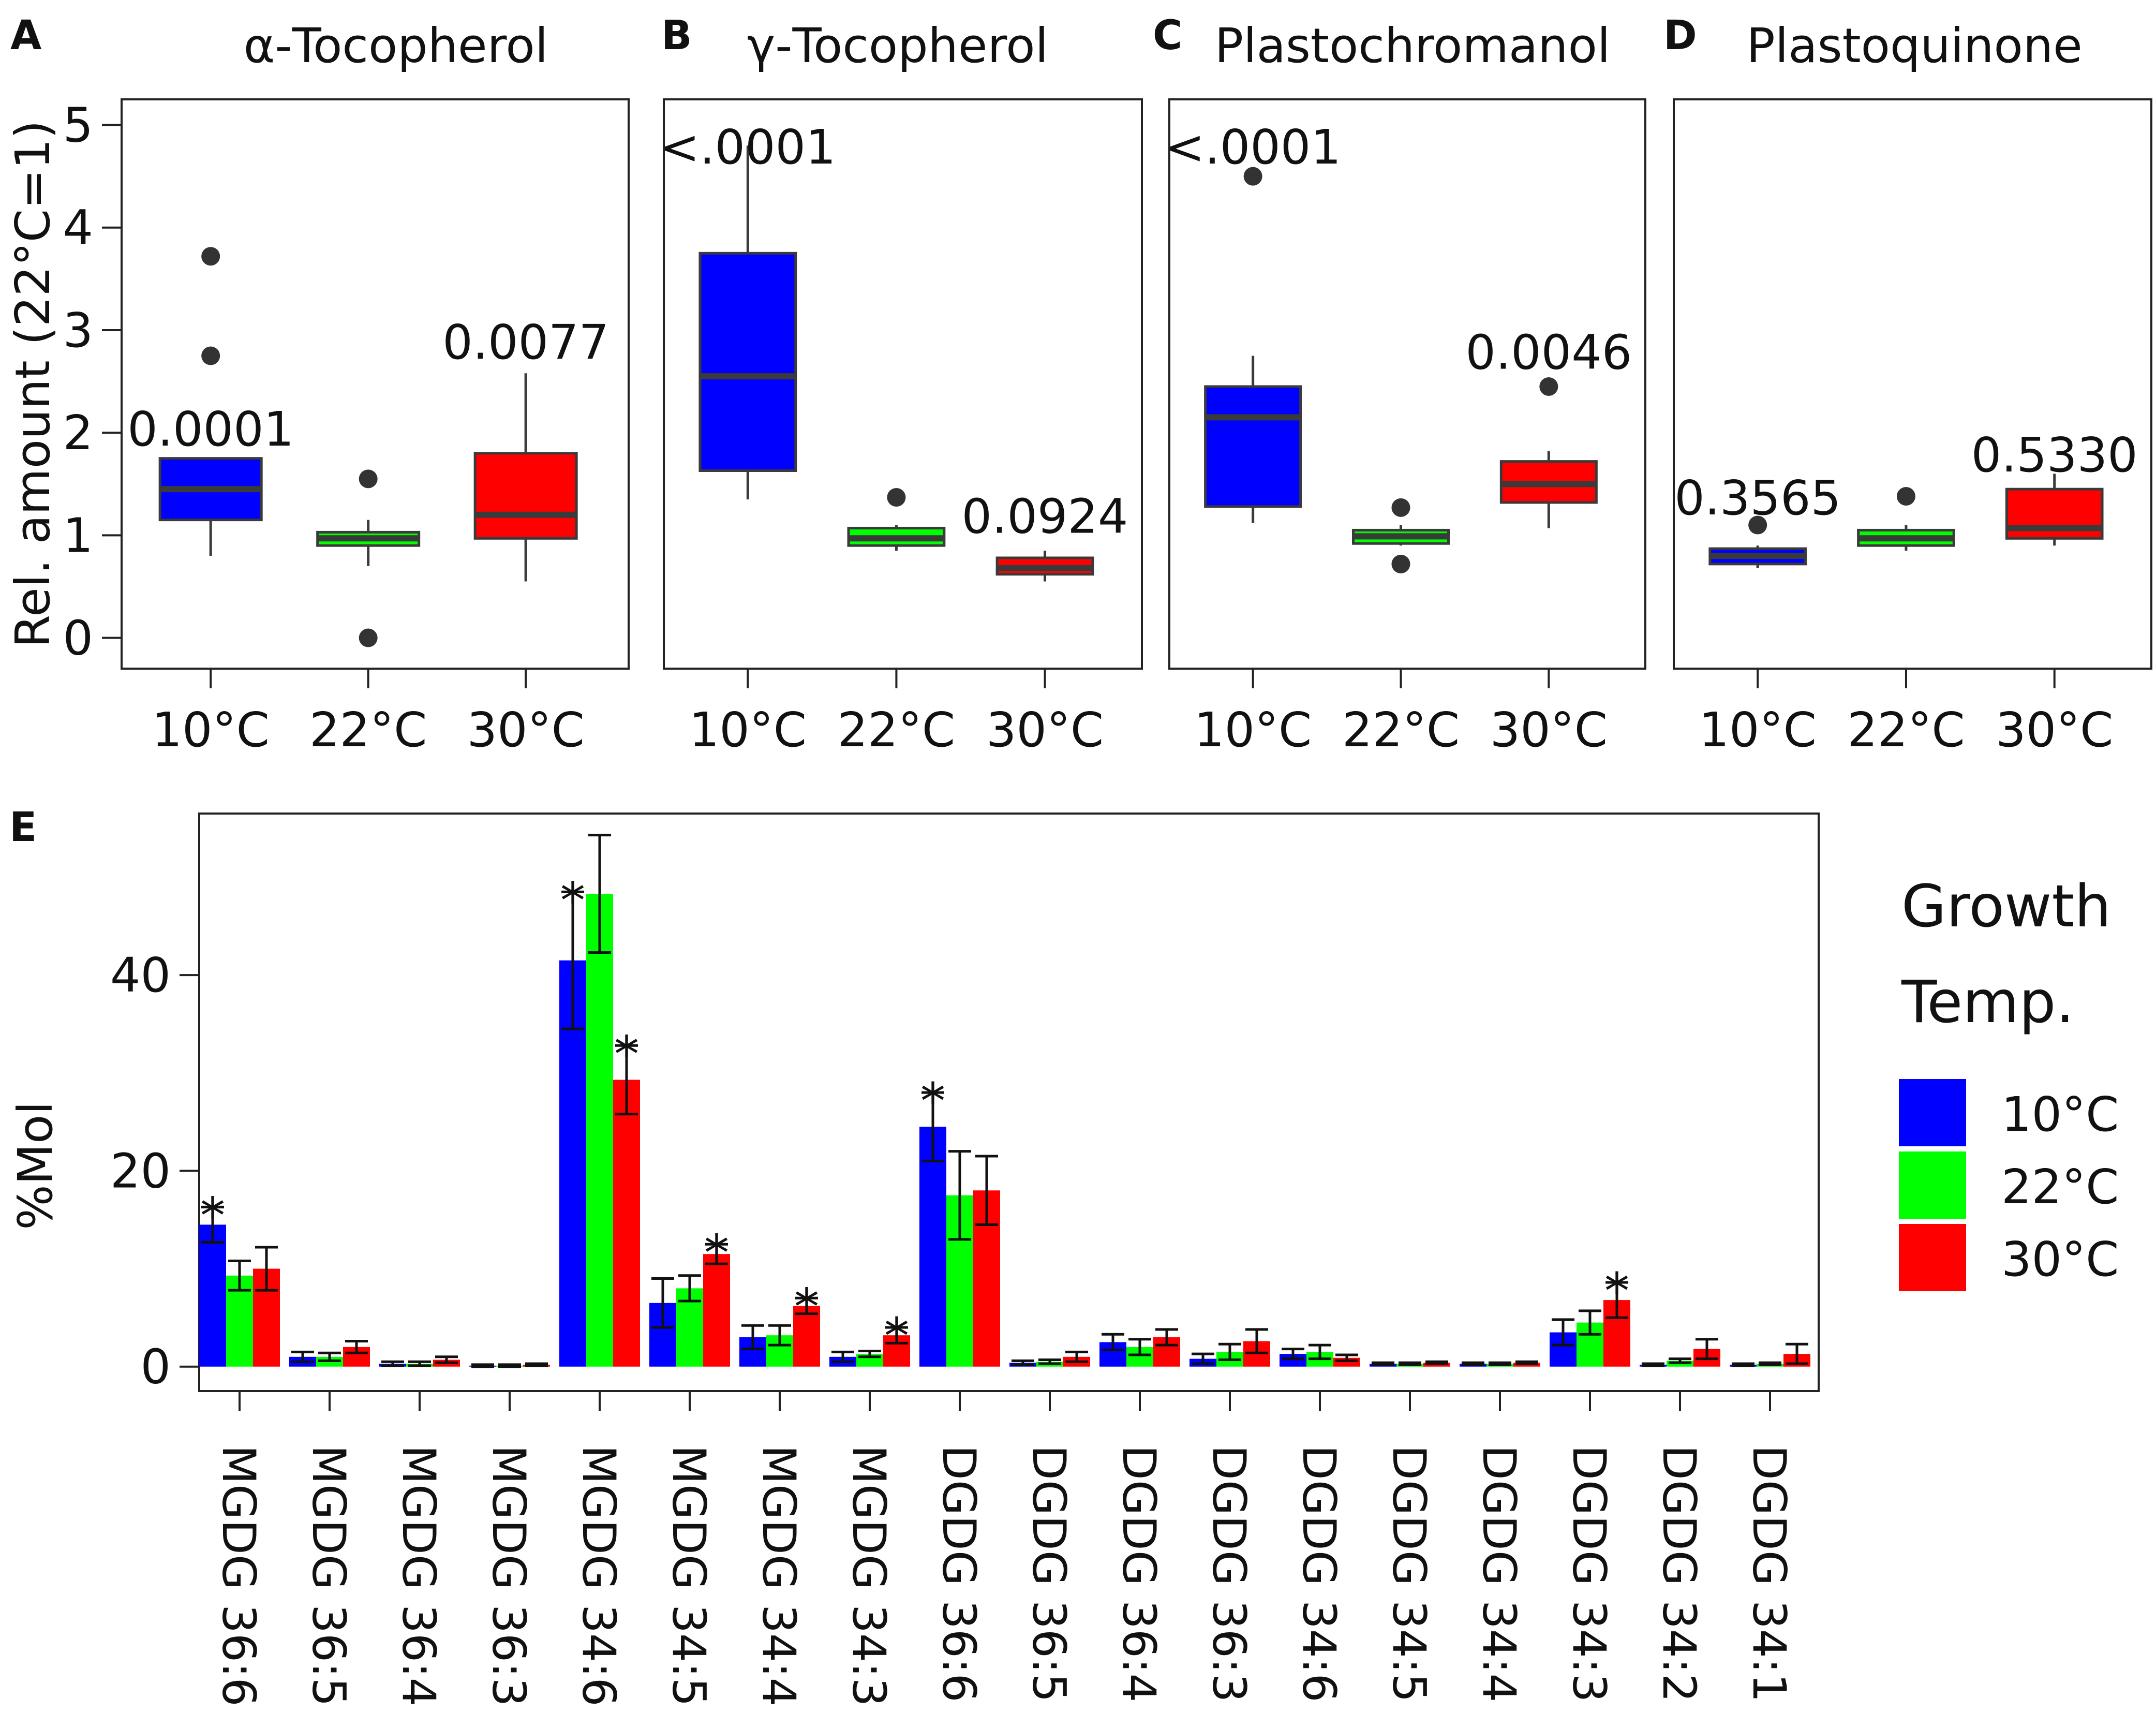 This screenshot has width=2156, height=1728. Describe the element at coordinates (903, 384) in the screenshot. I see `panel-B-frame` at that location.